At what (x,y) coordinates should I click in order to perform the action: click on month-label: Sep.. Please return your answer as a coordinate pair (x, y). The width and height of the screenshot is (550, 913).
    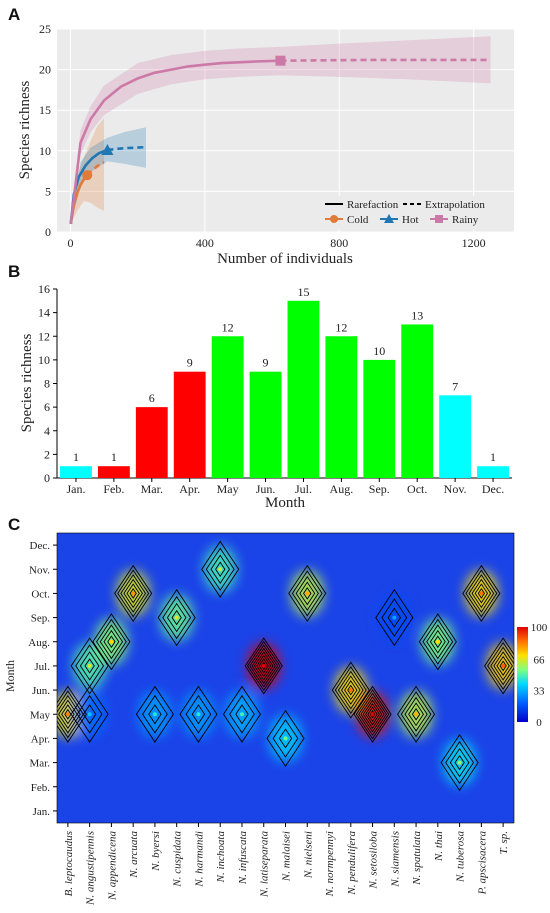
    Looking at the image, I should click on (41, 619).